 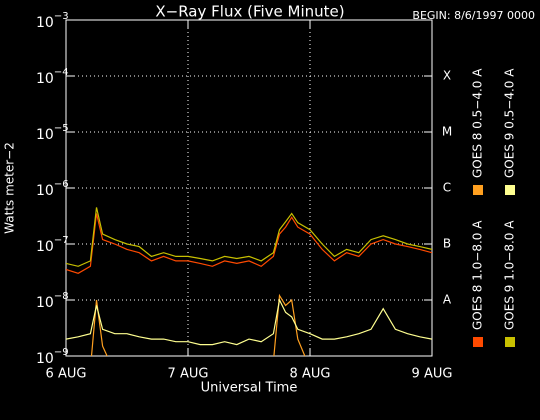 What do you see at coordinates (510, 275) in the screenshot?
I see `legend-label: GOES 9 1.0−8.0 A` at bounding box center [510, 275].